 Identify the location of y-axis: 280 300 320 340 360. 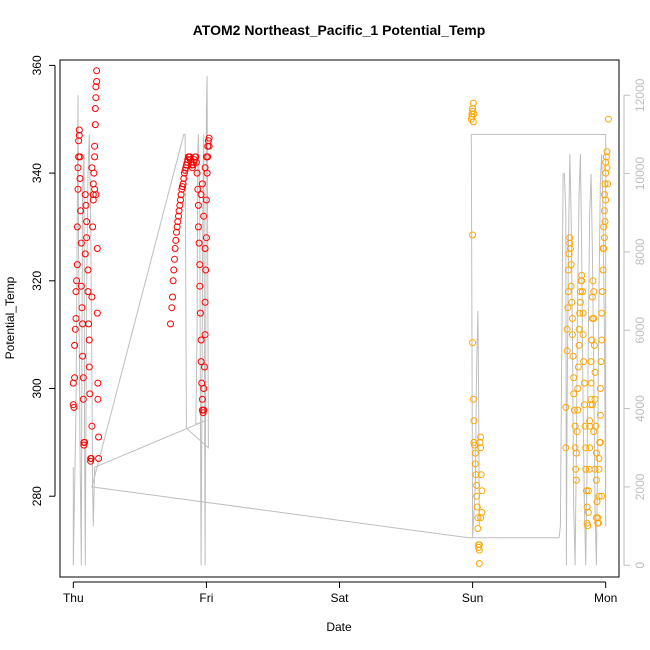
(43, 280).